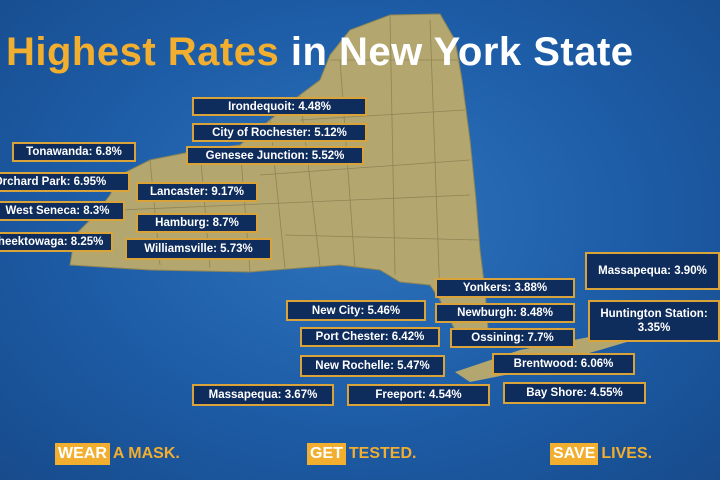 This screenshot has width=720, height=480. Describe the element at coordinates (146, 453) in the screenshot. I see `slogan-rest: A MASK.` at that location.